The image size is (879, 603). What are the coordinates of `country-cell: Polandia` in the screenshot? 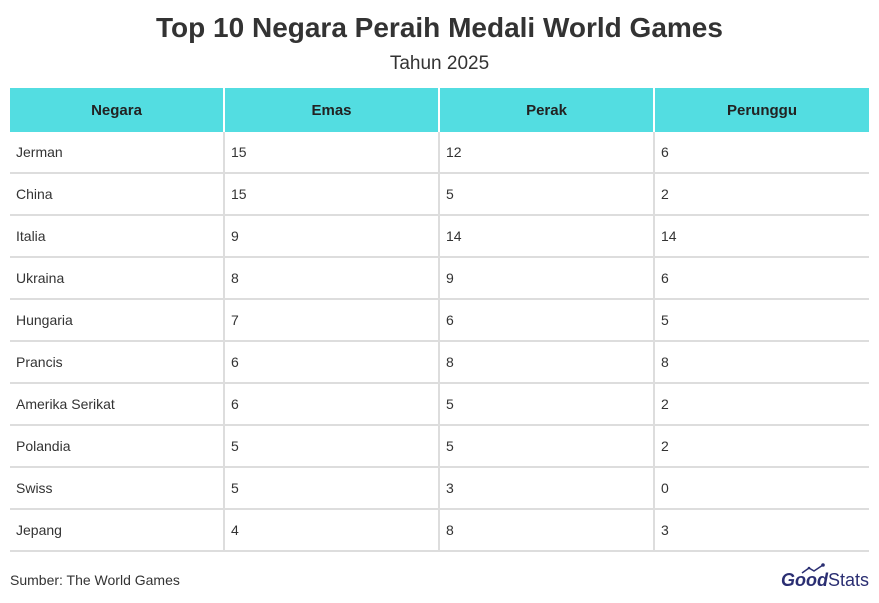 It's located at (117, 446).